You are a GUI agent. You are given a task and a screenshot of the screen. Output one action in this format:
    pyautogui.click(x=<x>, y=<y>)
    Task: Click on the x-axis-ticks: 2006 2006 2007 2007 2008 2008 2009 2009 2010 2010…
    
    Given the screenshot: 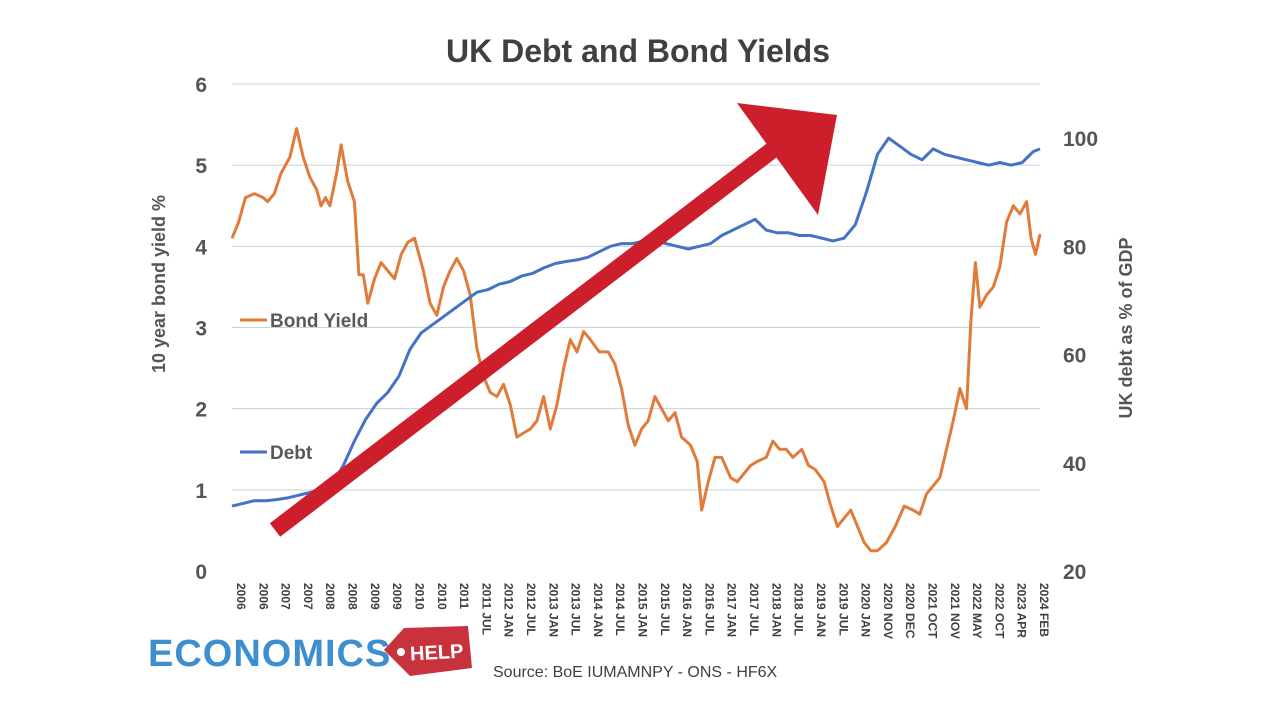 What is the action you would take?
    pyautogui.click(x=642, y=611)
    